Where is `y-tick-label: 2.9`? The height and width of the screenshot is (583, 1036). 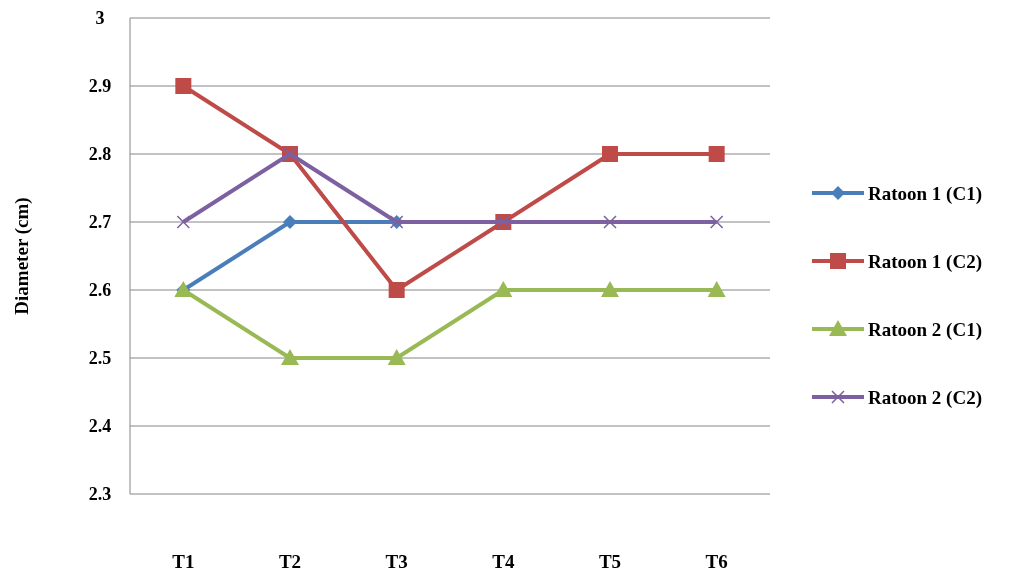
y-tick-label: 2.9 is located at coordinates (100, 86).